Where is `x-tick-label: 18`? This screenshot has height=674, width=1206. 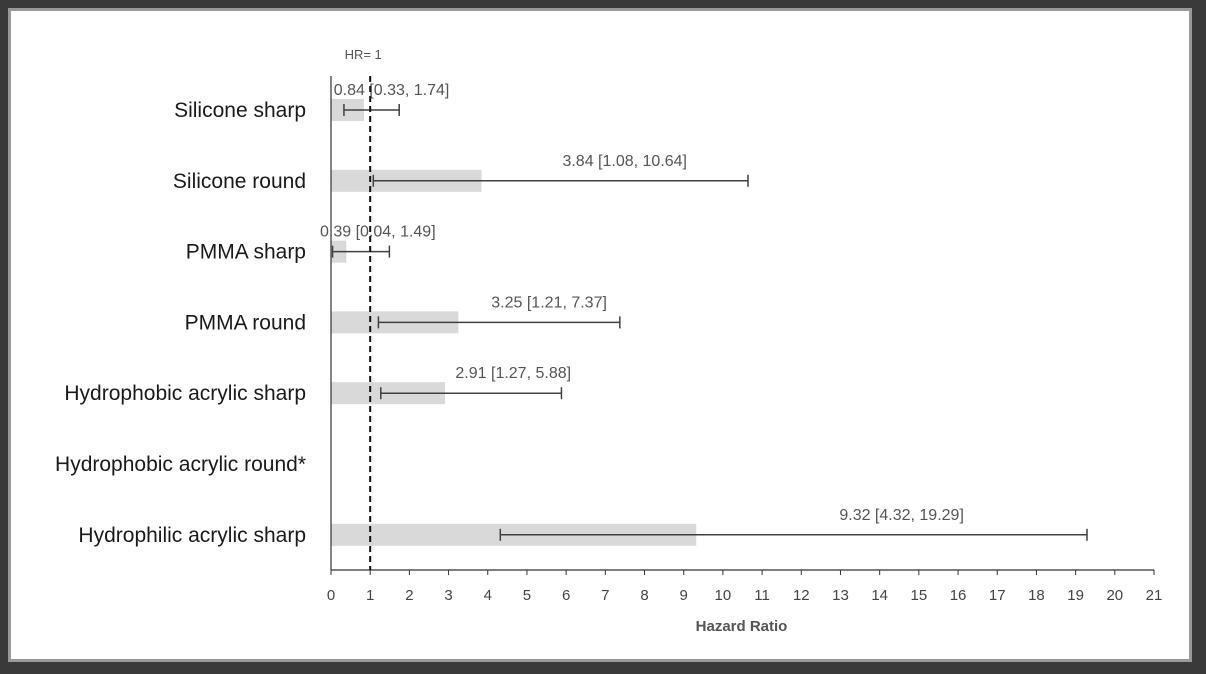
x-tick-label: 18 is located at coordinates (1036, 595).